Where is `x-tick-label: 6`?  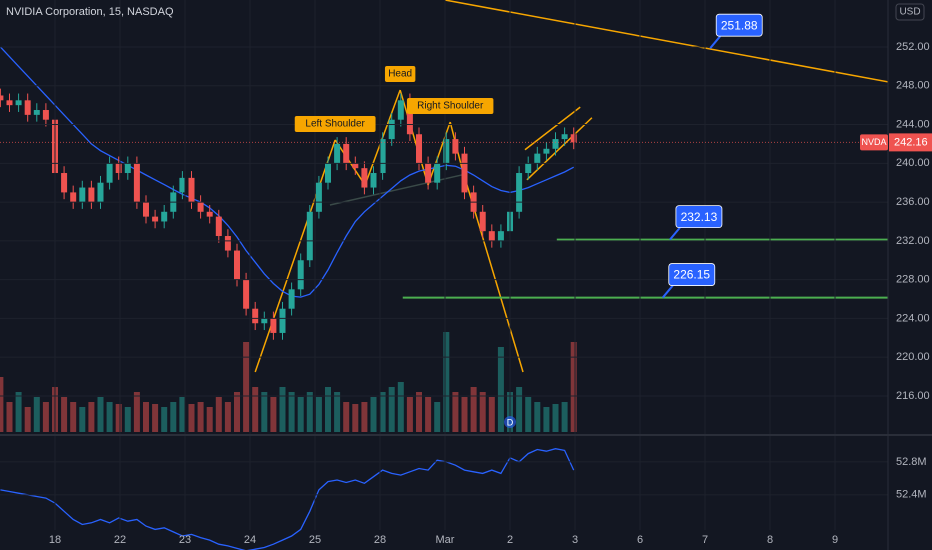 x-tick-label: 6 is located at coordinates (640, 540).